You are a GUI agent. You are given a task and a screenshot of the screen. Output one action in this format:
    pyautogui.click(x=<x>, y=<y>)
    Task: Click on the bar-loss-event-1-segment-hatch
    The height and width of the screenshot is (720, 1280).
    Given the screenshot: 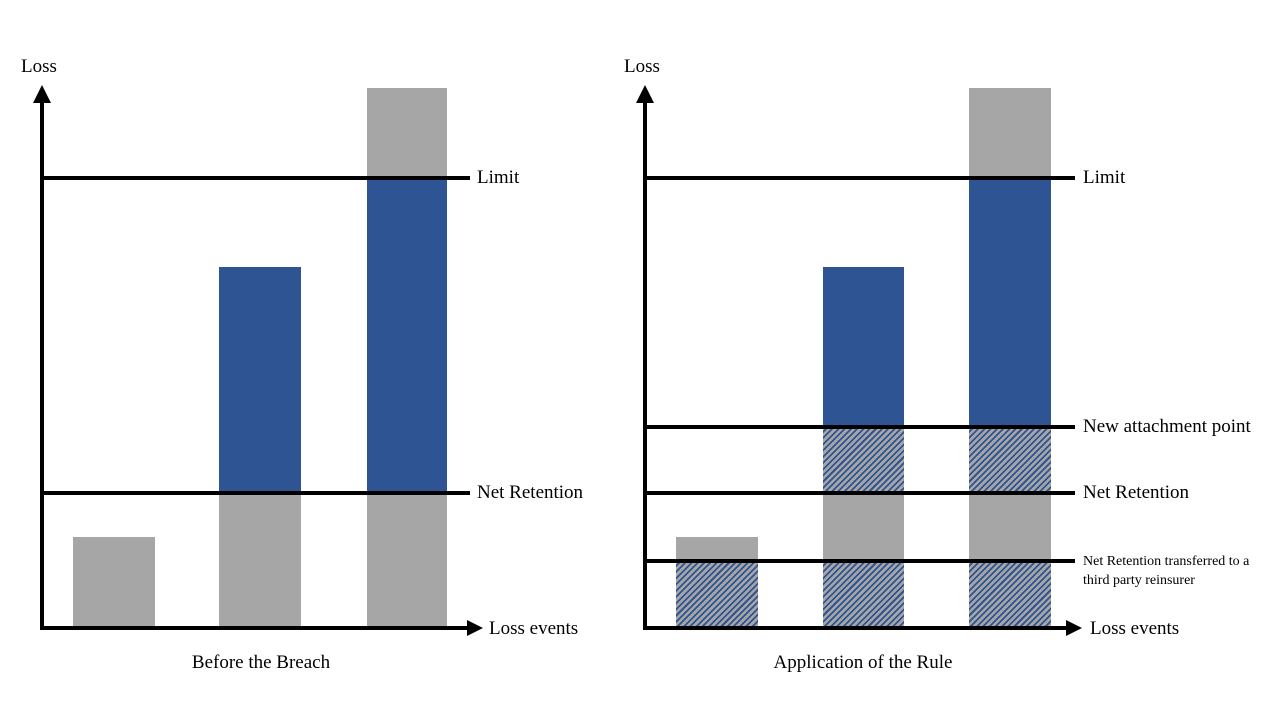 What is the action you would take?
    pyautogui.click(x=717, y=594)
    